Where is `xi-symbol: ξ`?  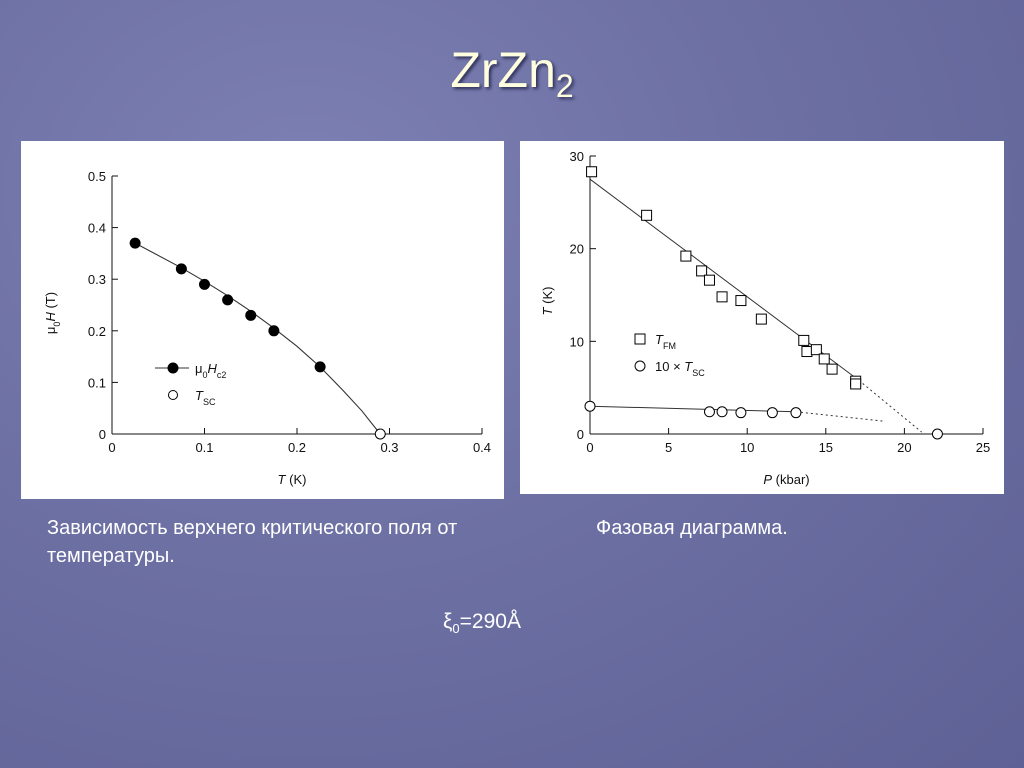
xi-symbol: ξ is located at coordinates (448, 621).